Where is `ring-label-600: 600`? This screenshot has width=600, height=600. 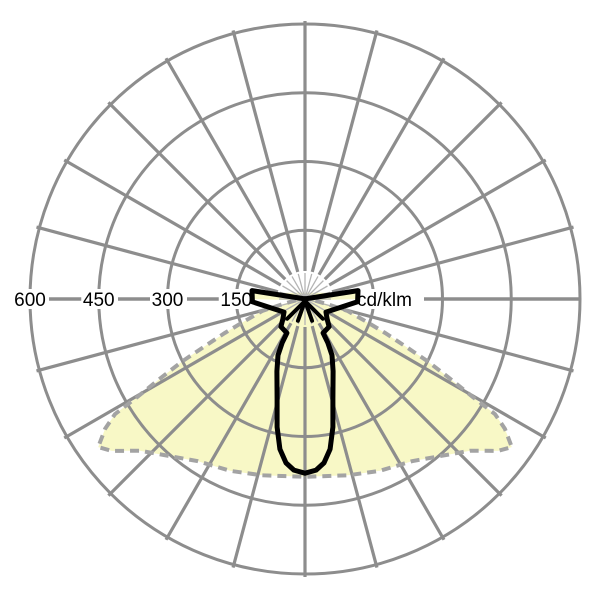 ring-label-600: 600 is located at coordinates (30, 300).